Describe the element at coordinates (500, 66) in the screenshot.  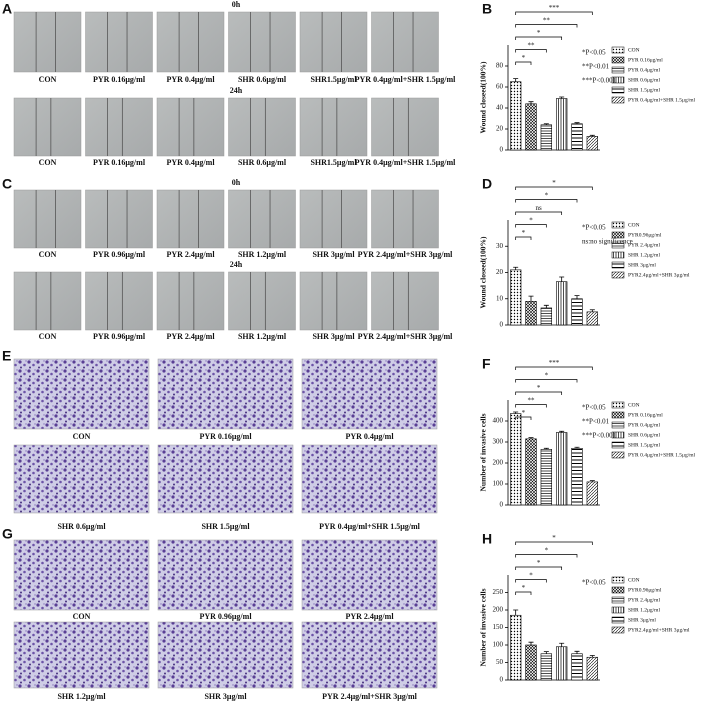
I see `y-tick-label: 80` at that location.